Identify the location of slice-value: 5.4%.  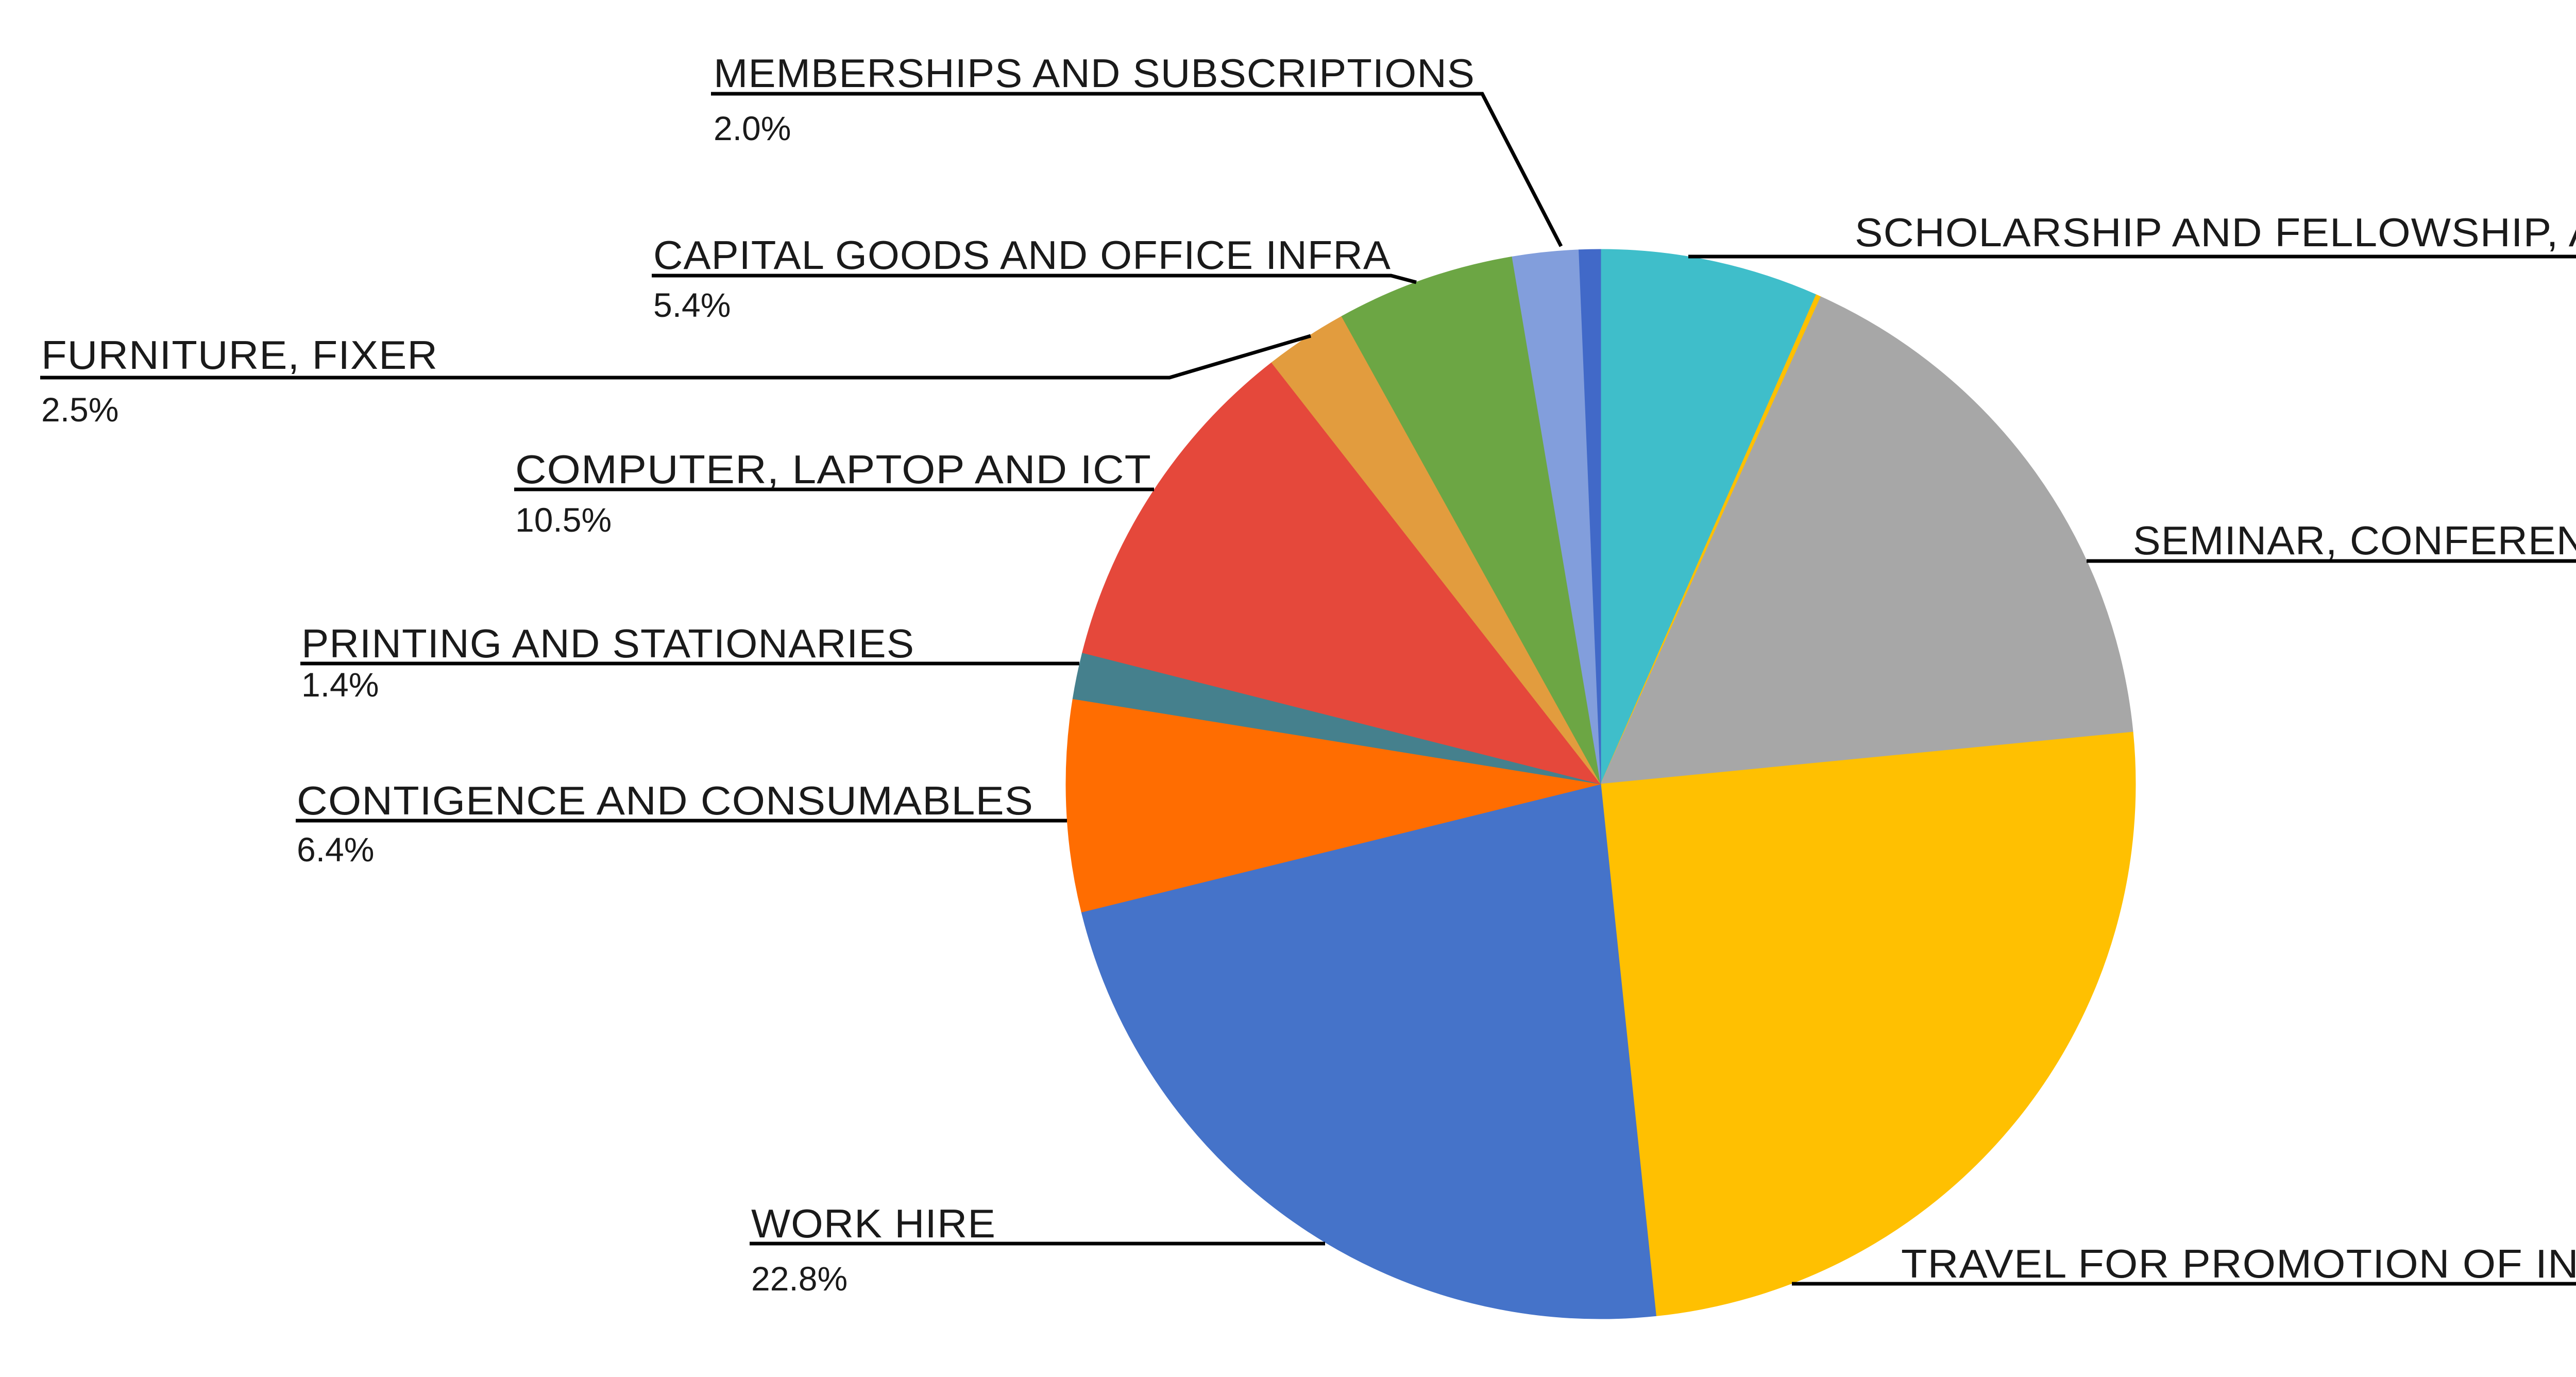
(692, 305).